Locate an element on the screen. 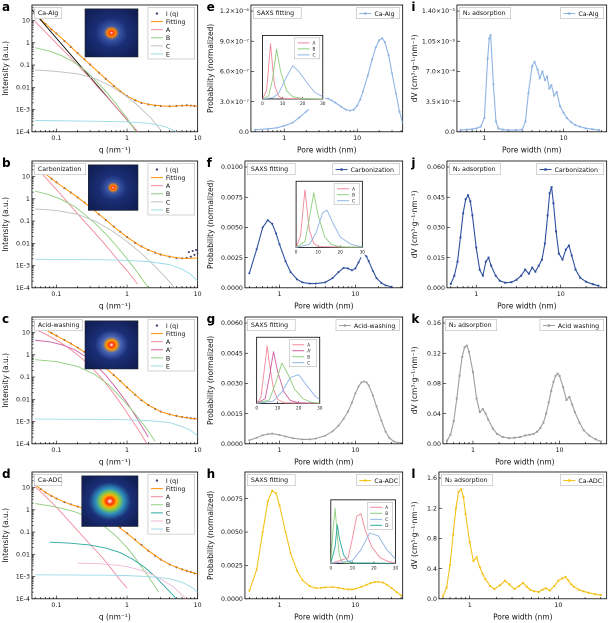  svg-text: Ca-ADC is located at coordinates (50, 480).